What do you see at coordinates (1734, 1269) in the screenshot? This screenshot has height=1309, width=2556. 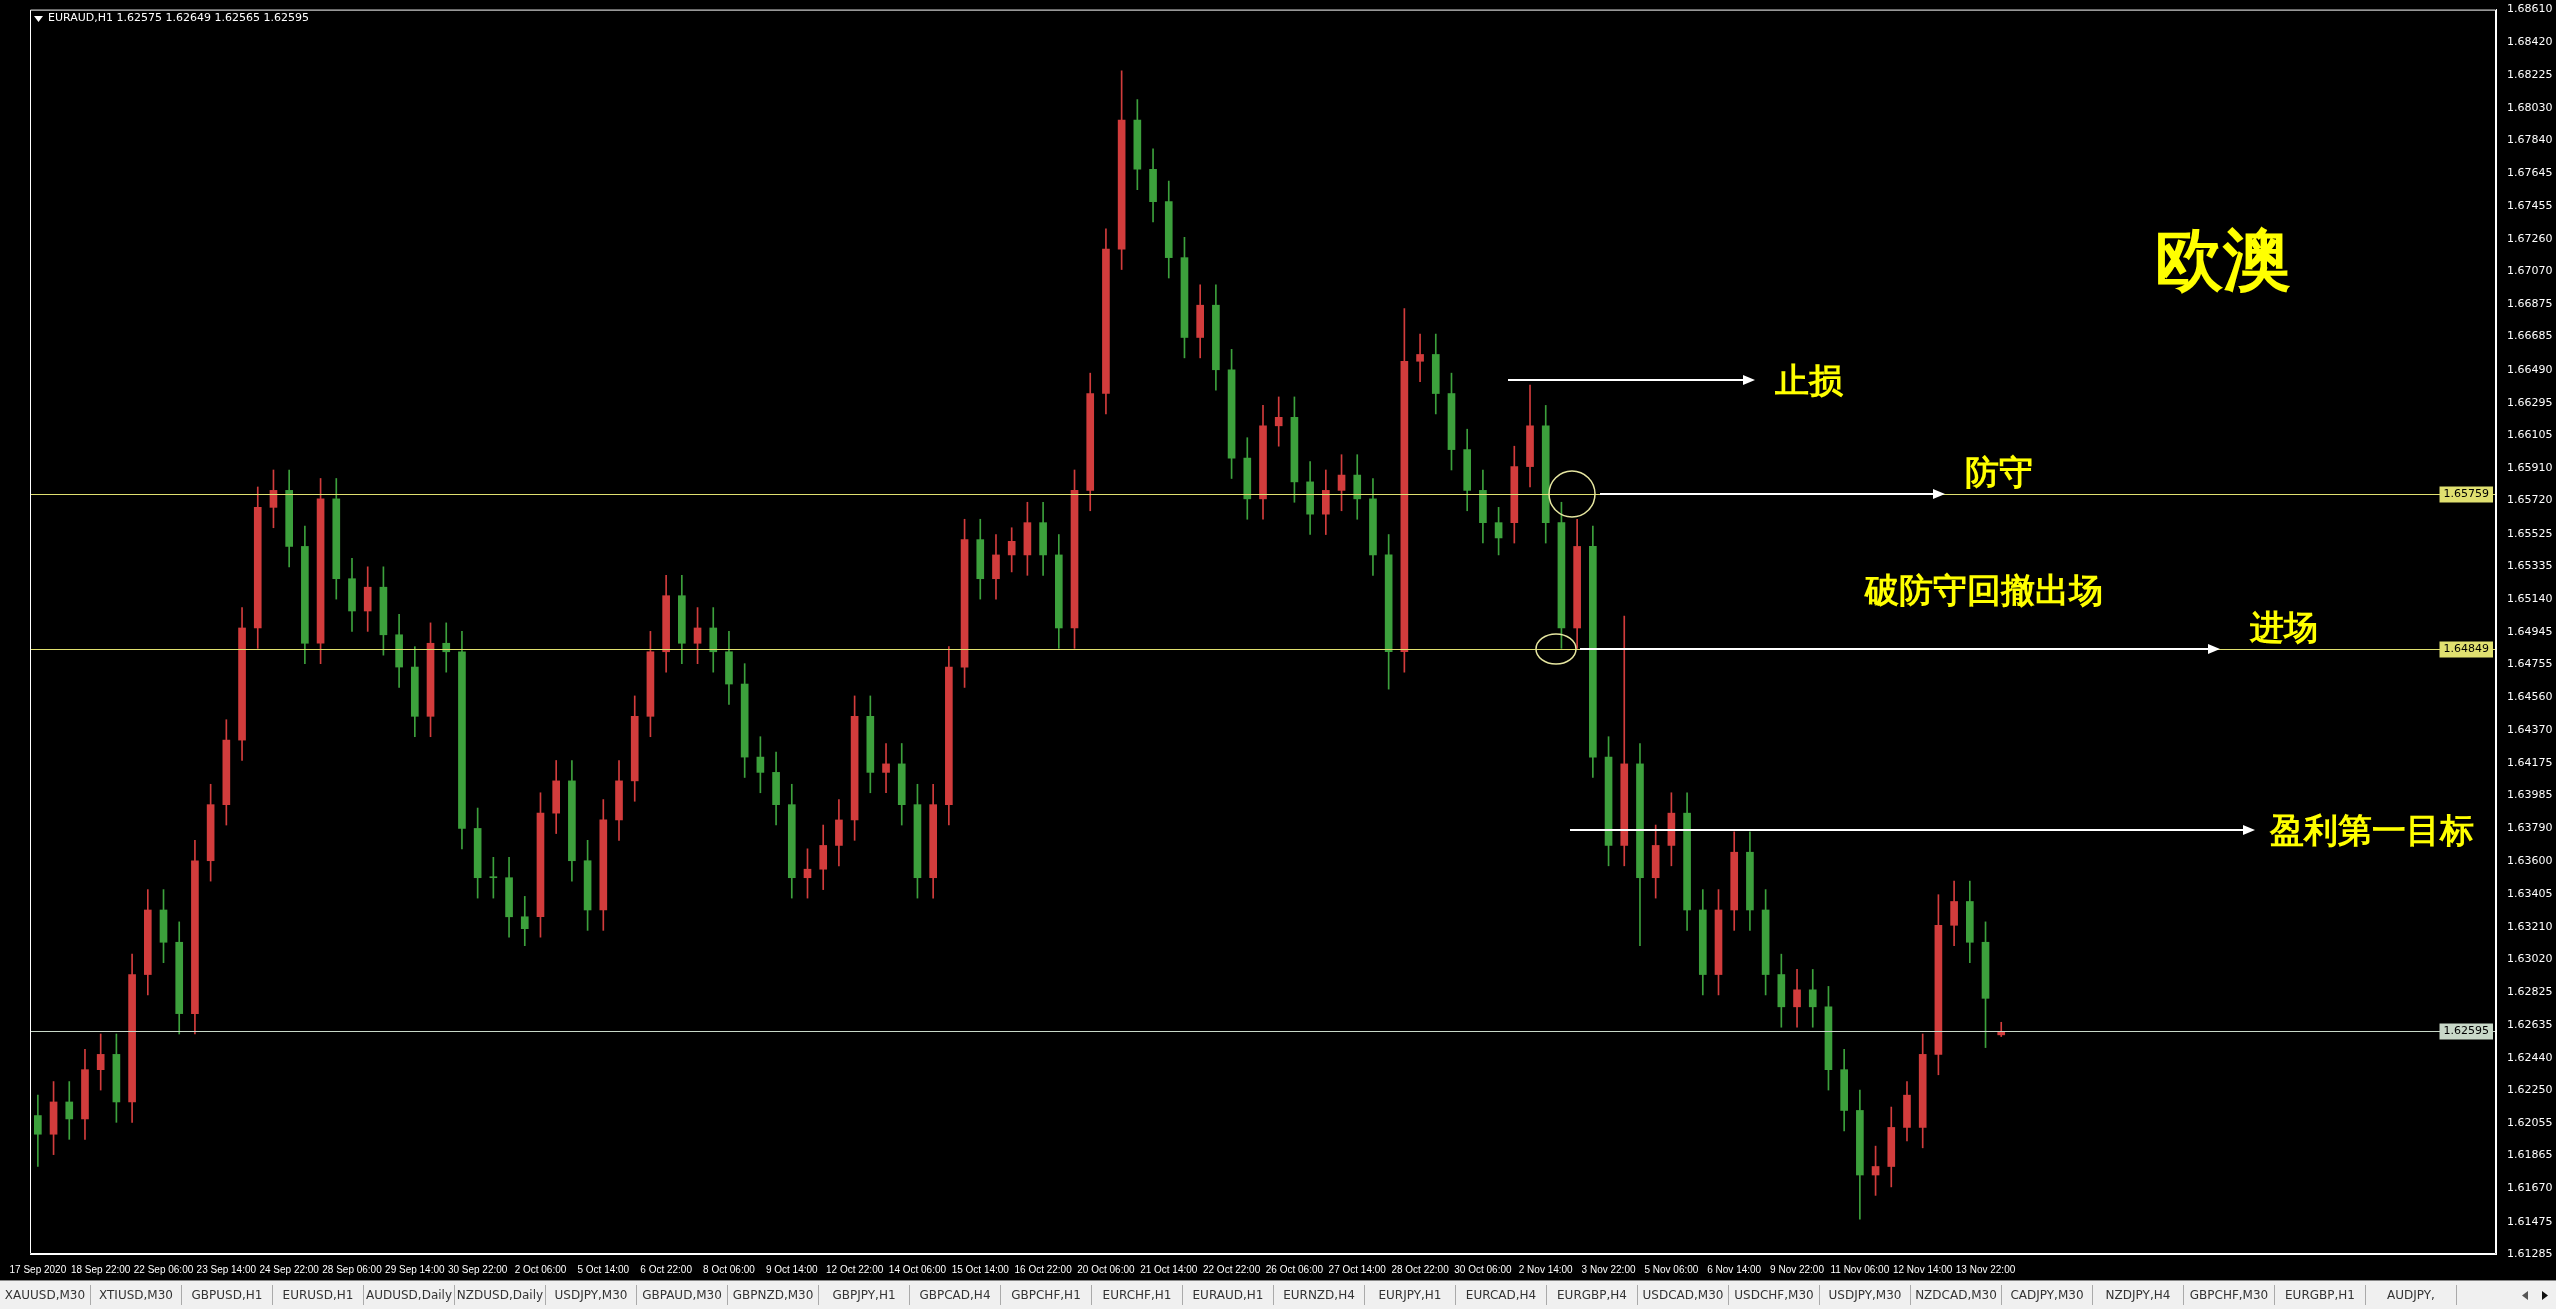 I see `x-tick-label: 6 Nov 14:00` at bounding box center [1734, 1269].